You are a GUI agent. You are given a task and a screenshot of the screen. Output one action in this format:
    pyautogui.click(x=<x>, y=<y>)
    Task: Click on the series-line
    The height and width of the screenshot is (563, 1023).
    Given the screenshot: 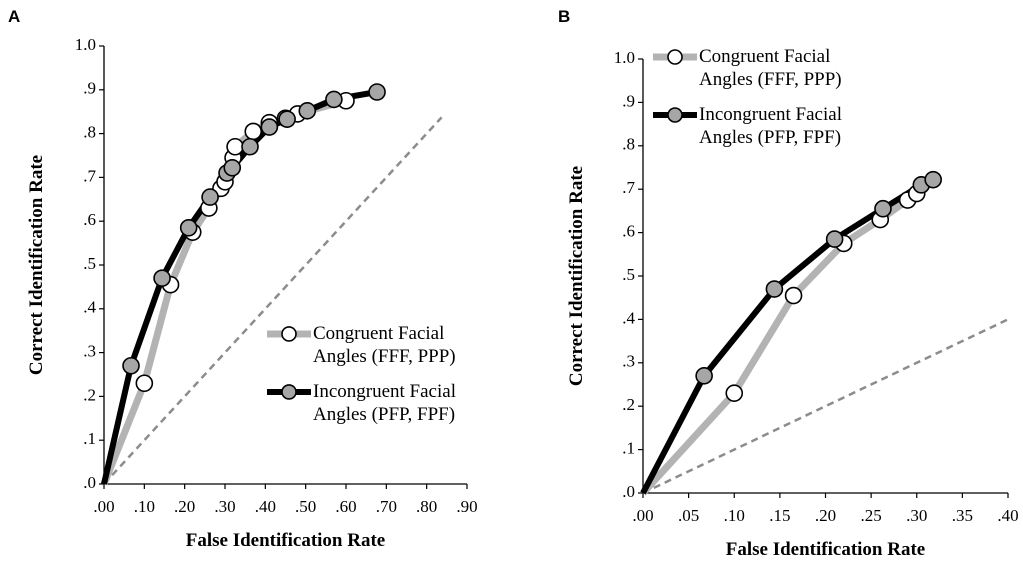 What is the action you would take?
    pyautogui.click(x=779, y=343)
    